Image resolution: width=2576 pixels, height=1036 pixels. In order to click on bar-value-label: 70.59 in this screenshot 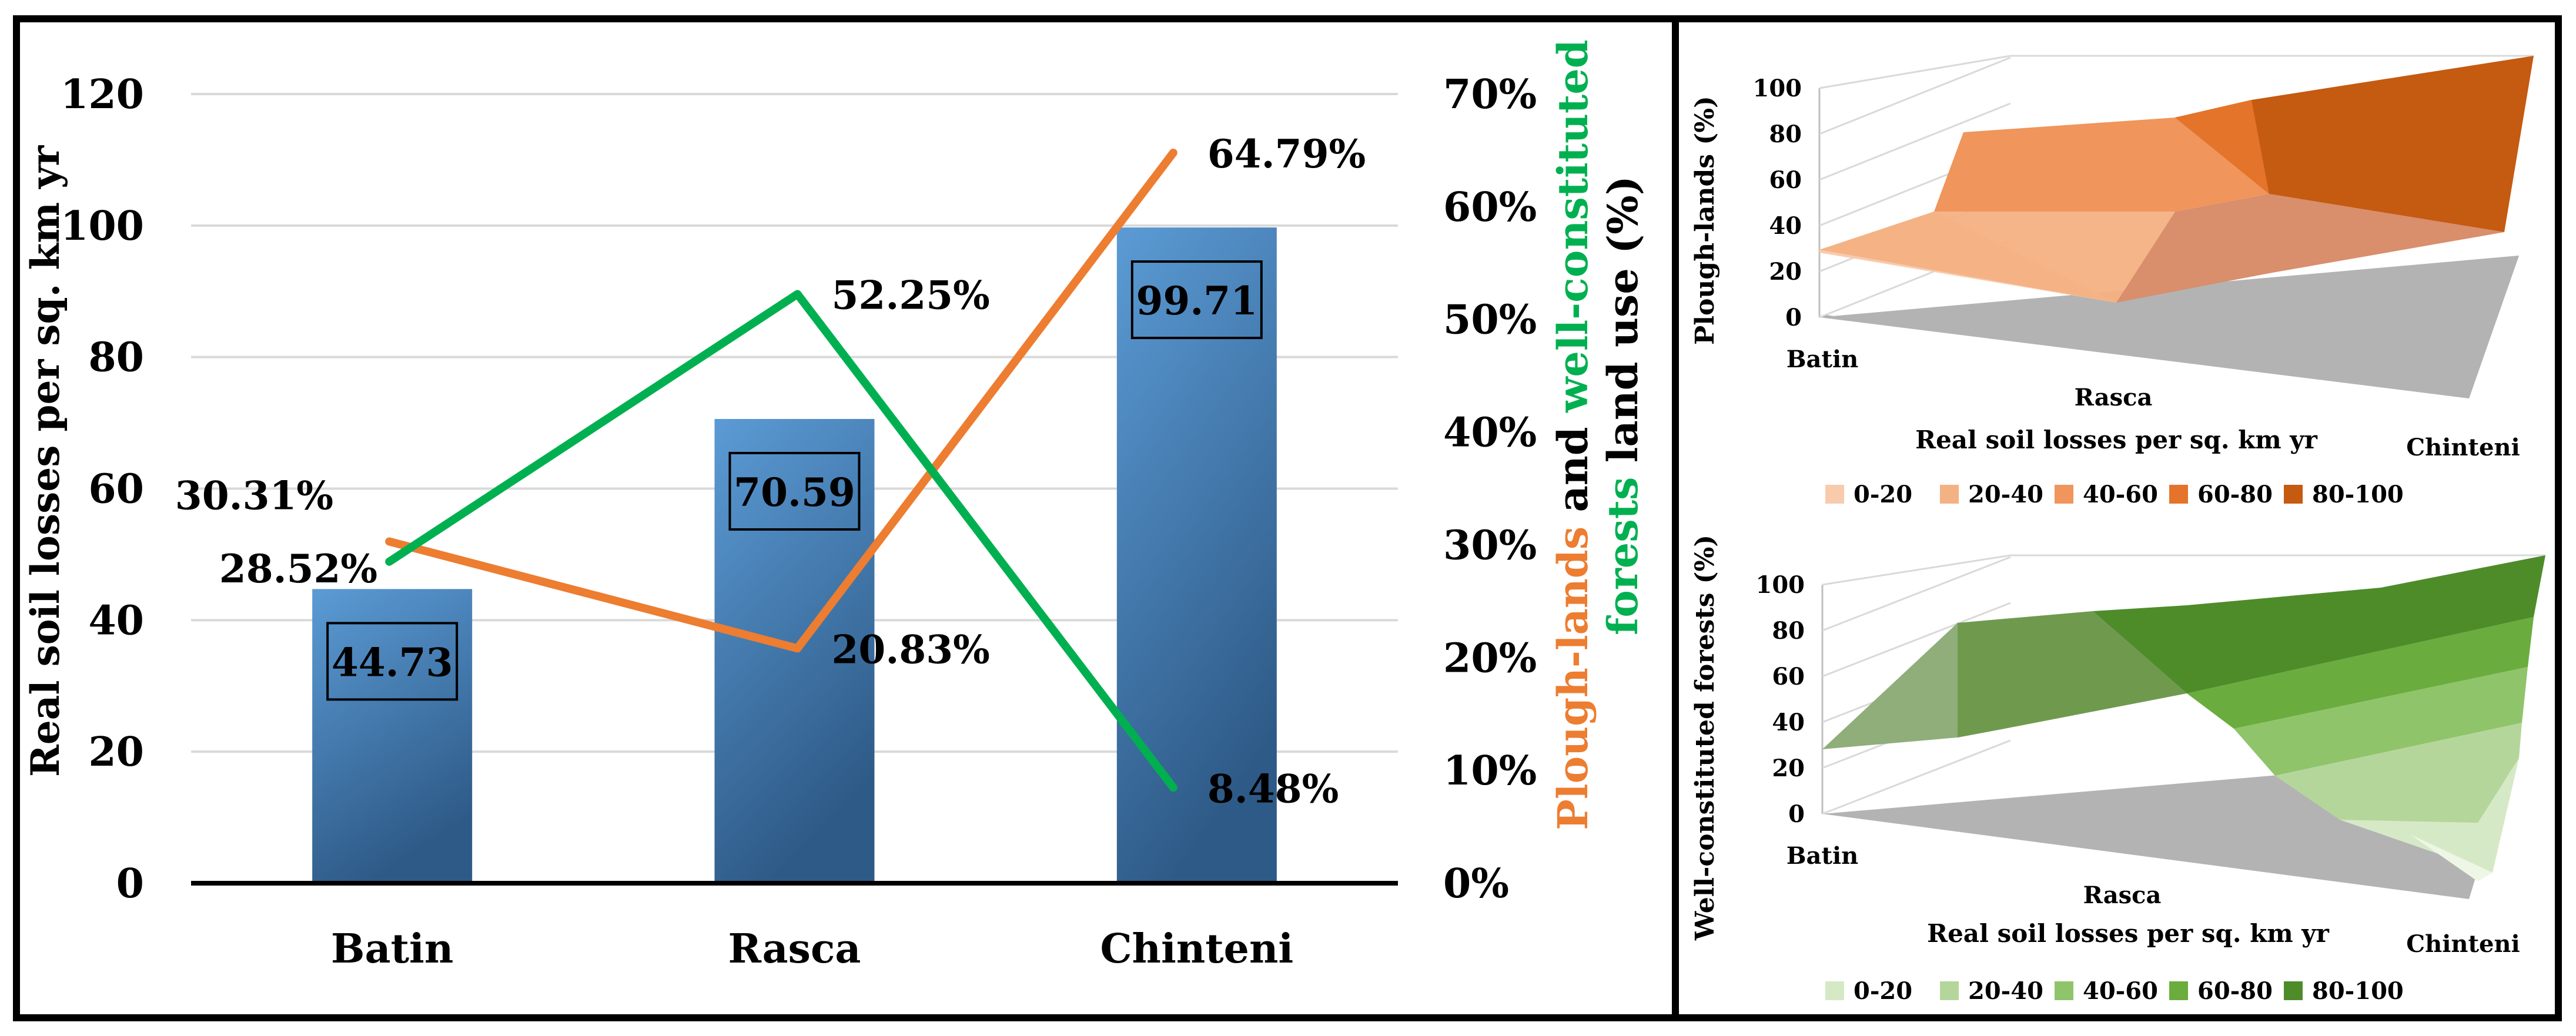, I will do `click(794, 492)`.